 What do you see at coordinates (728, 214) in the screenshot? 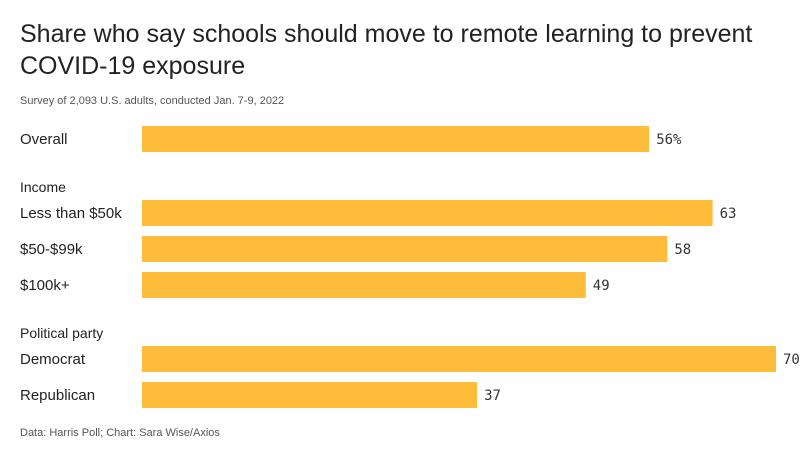
I see `value-label-less-than-50k: 63` at bounding box center [728, 214].